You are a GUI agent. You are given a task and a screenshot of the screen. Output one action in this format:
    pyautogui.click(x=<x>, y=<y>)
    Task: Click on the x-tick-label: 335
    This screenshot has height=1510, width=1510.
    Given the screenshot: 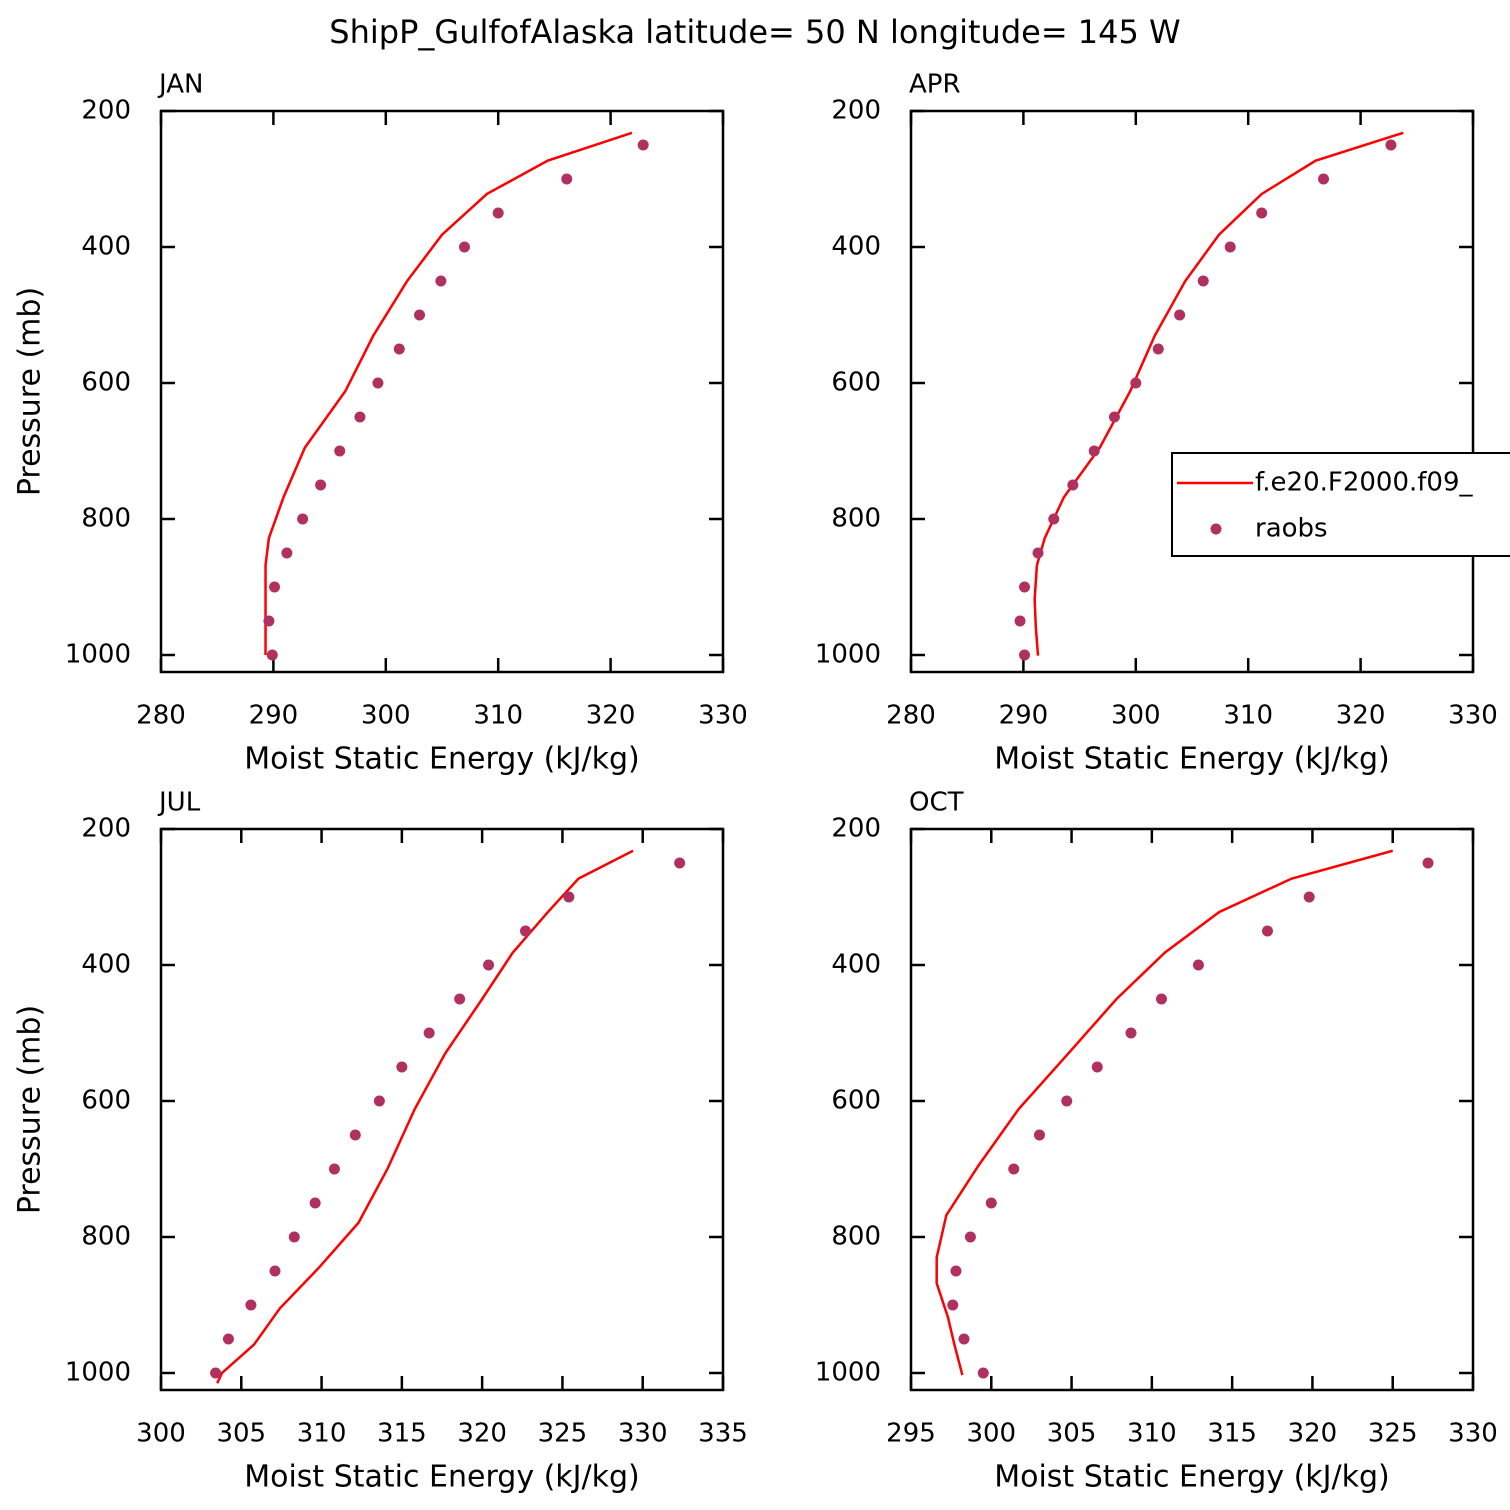 What is the action you would take?
    pyautogui.click(x=723, y=1434)
    